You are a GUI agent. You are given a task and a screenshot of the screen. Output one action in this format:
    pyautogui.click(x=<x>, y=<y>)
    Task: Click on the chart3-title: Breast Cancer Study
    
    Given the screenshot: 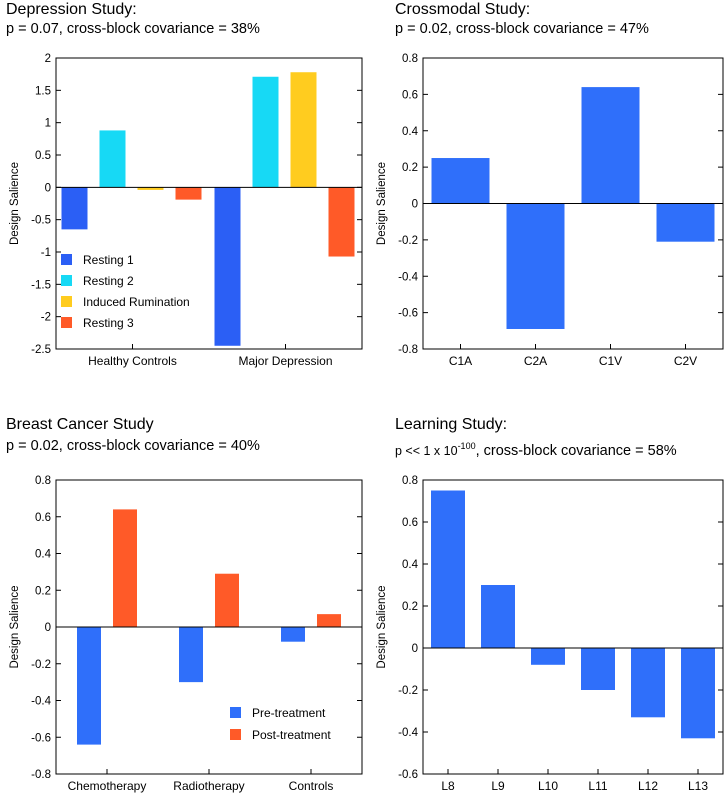 What is the action you would take?
    pyautogui.click(x=80, y=424)
    